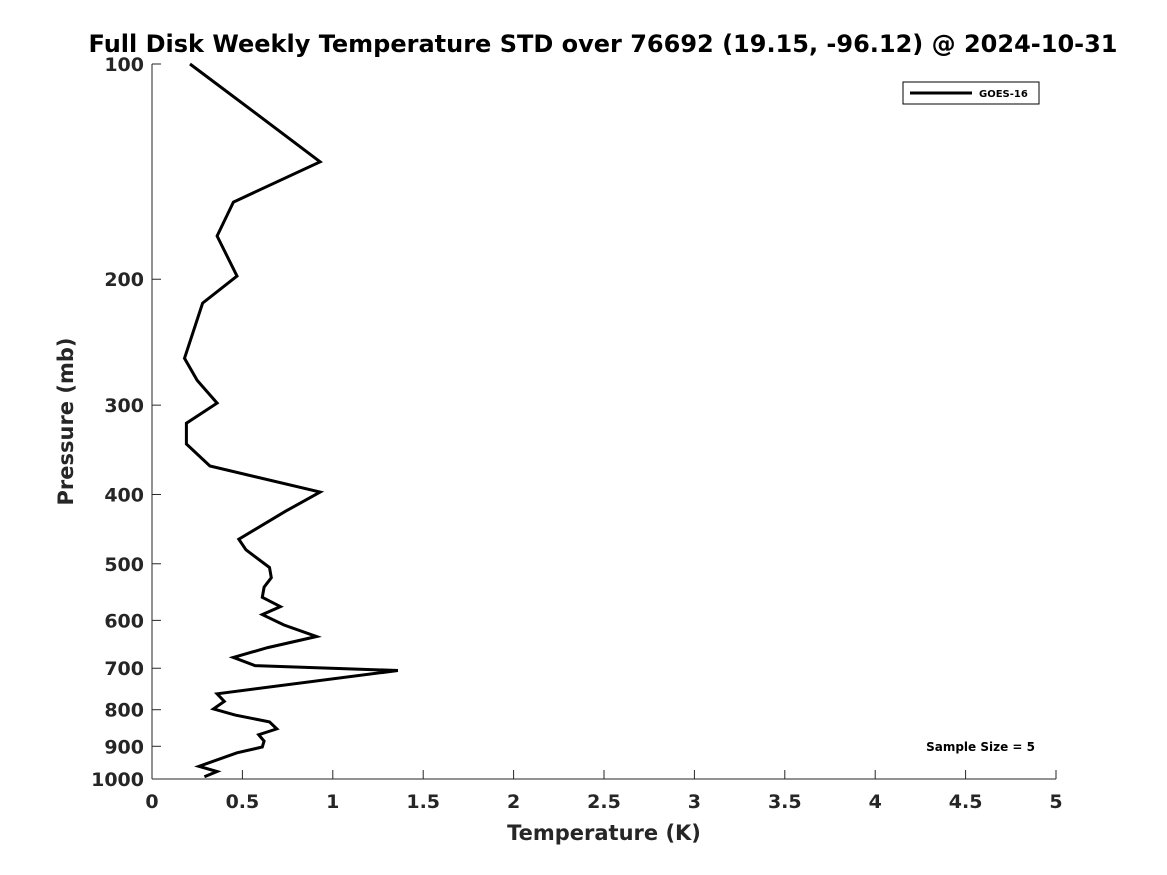 The width and height of the screenshot is (1167, 875). What do you see at coordinates (124, 65) in the screenshot?
I see `y-tick-label: 100` at bounding box center [124, 65].